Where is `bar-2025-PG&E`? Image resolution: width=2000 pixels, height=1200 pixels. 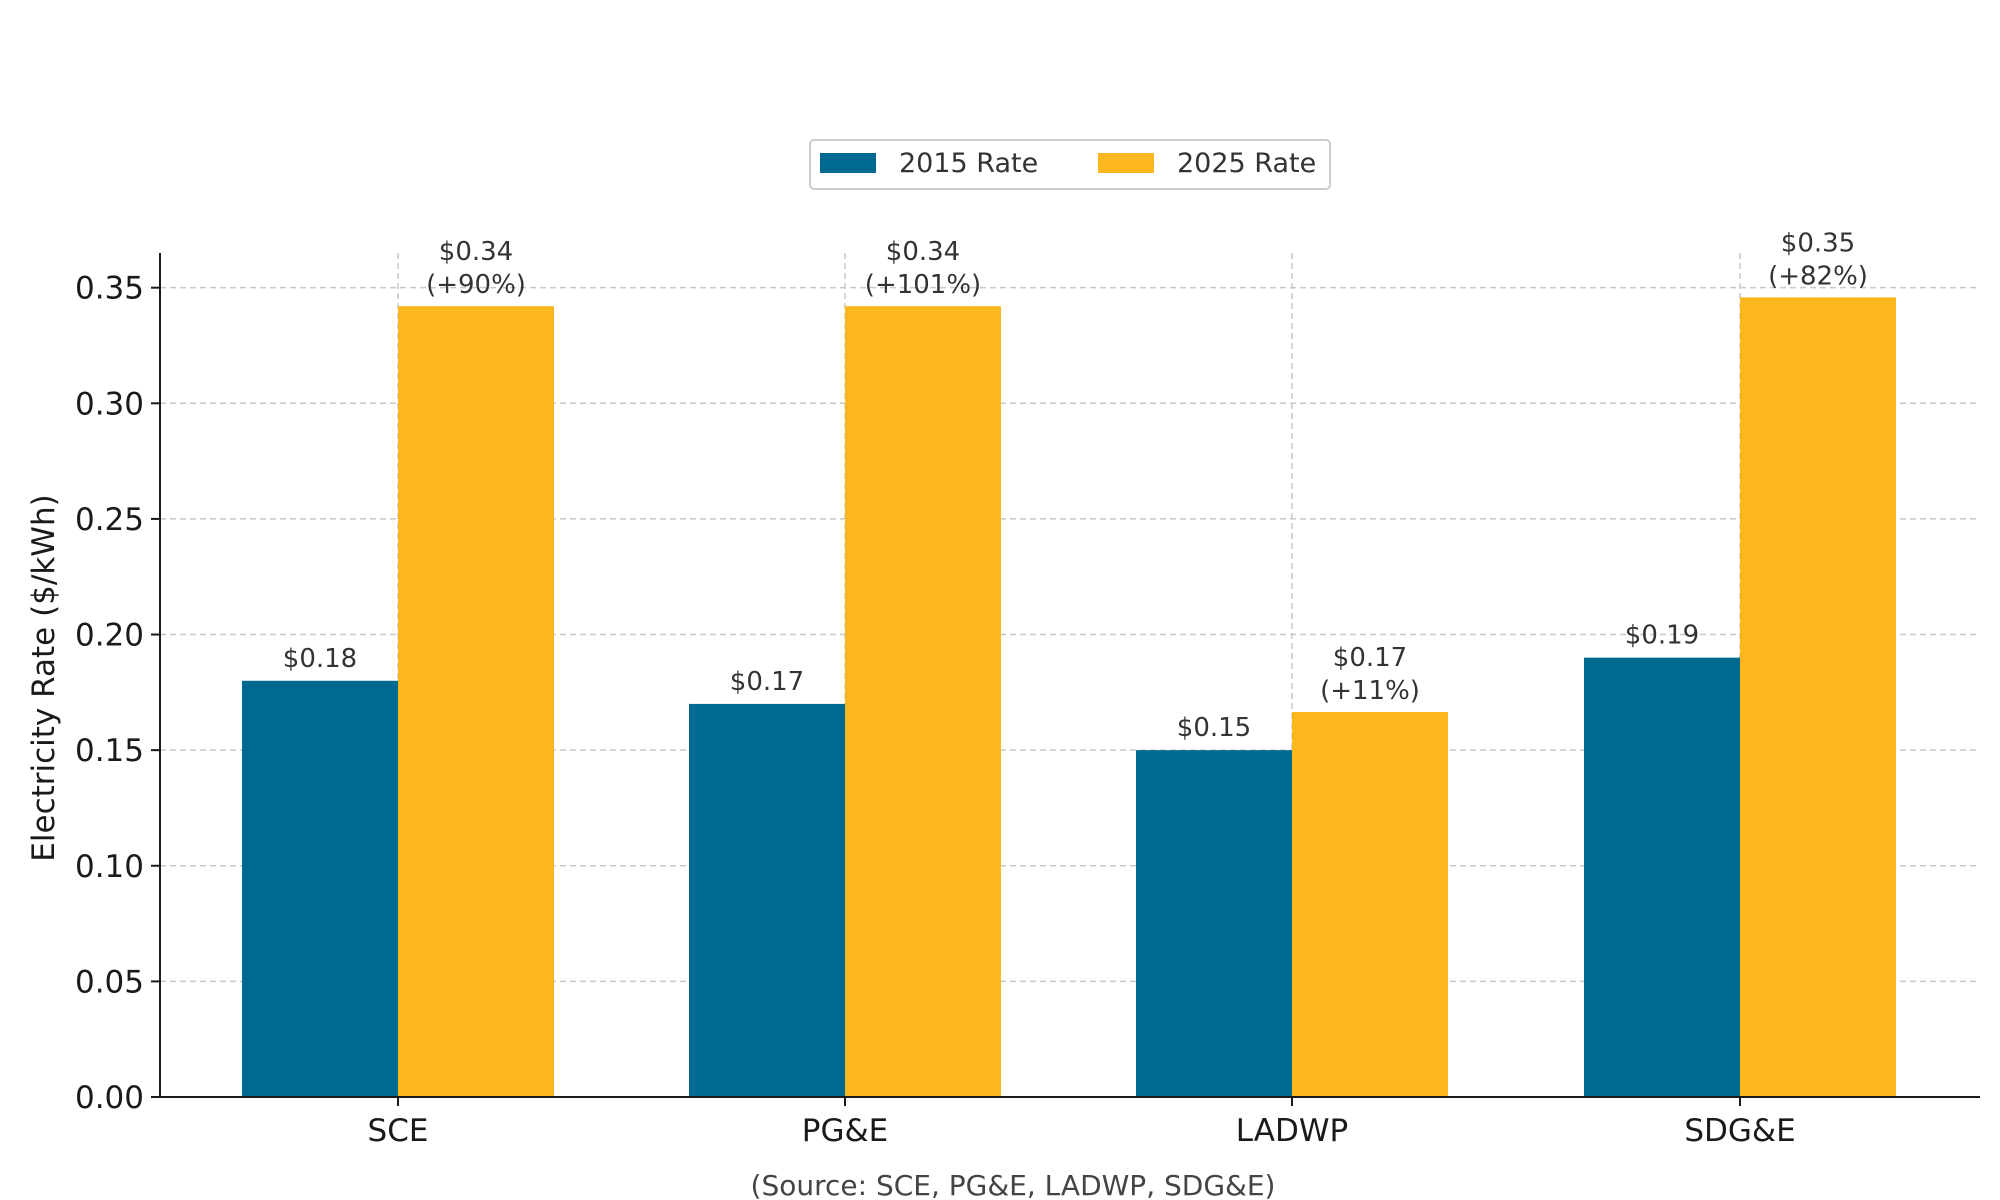 bar-2025-PG&E is located at coordinates (923, 701).